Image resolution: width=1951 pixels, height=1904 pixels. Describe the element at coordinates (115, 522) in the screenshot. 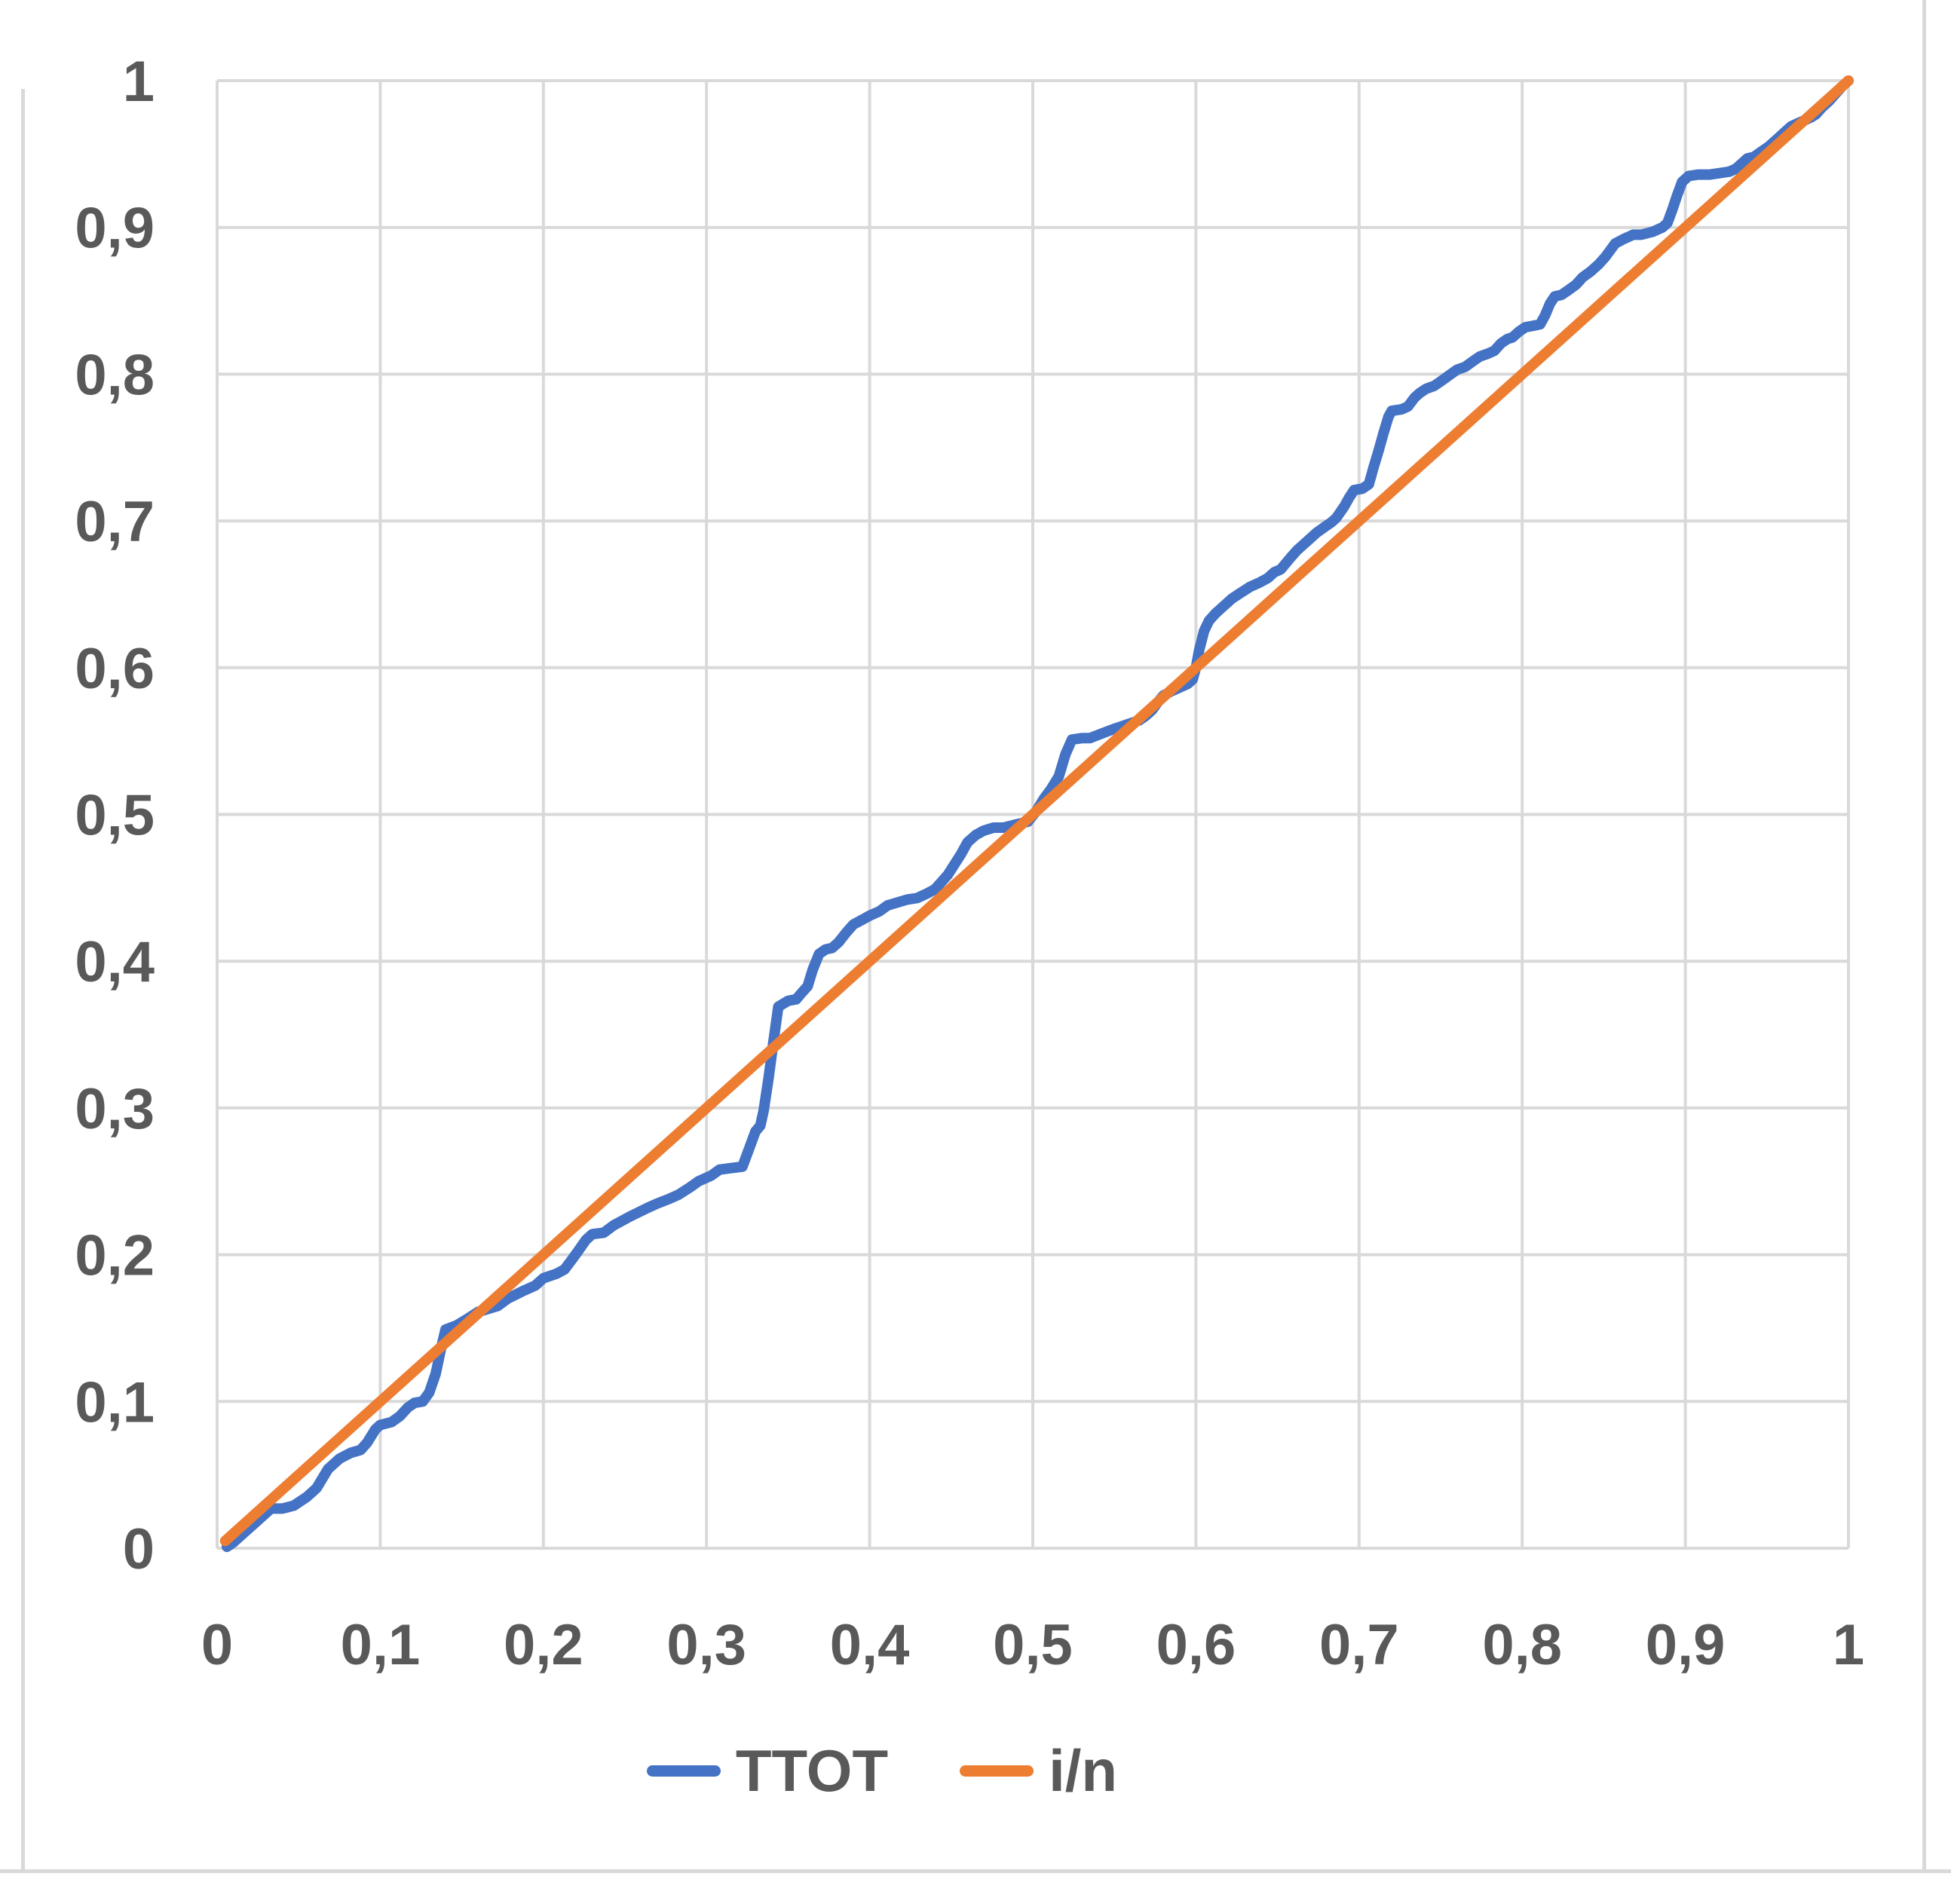

I see `y-axis-tick-label: 0,7` at that location.